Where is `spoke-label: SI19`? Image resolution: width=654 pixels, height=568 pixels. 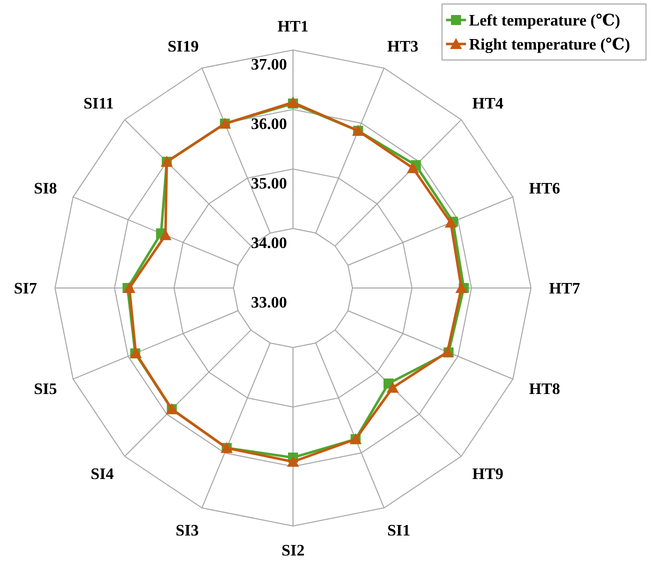
spoke-label: SI19 is located at coordinates (183, 47).